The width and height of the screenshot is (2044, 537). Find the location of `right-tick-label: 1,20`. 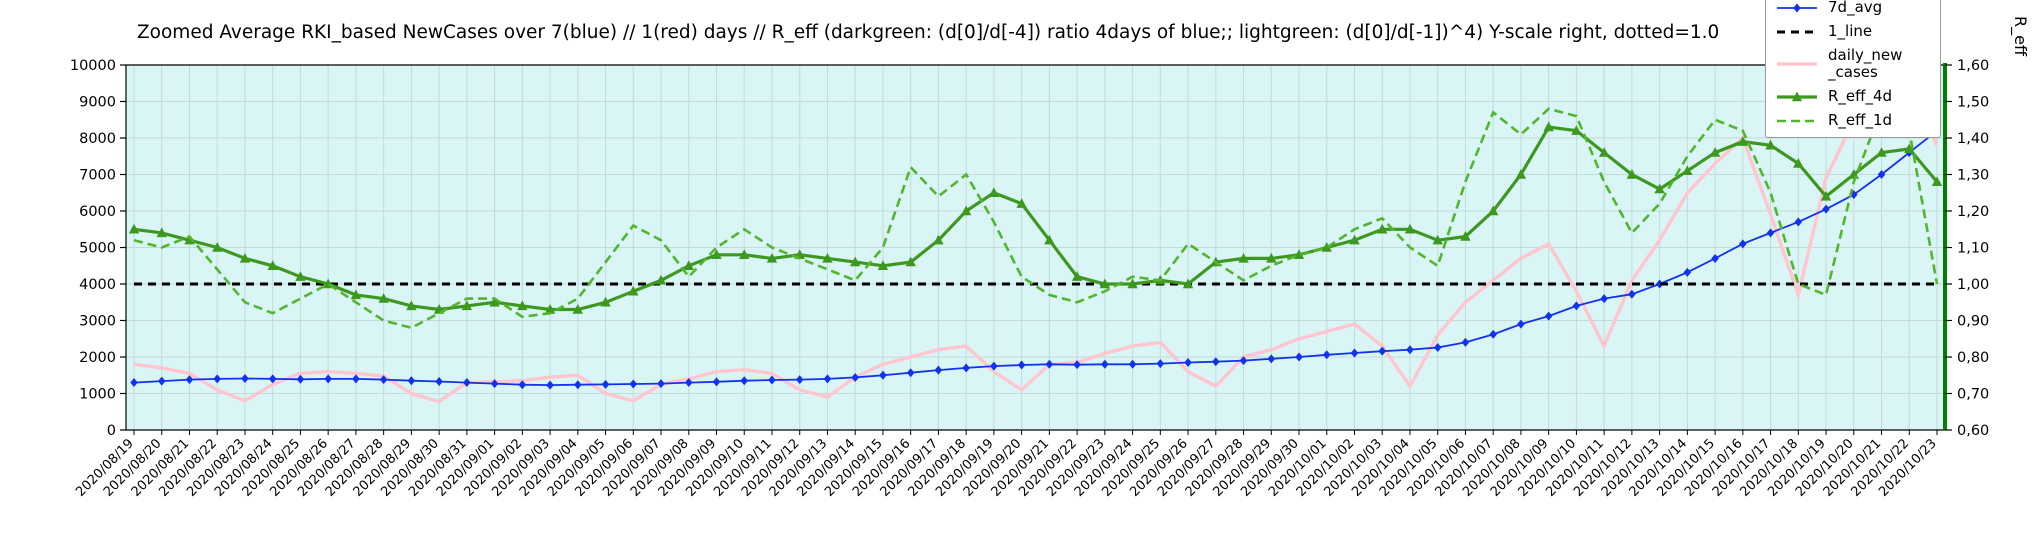

right-tick-label: 1,20 is located at coordinates (1973, 212).